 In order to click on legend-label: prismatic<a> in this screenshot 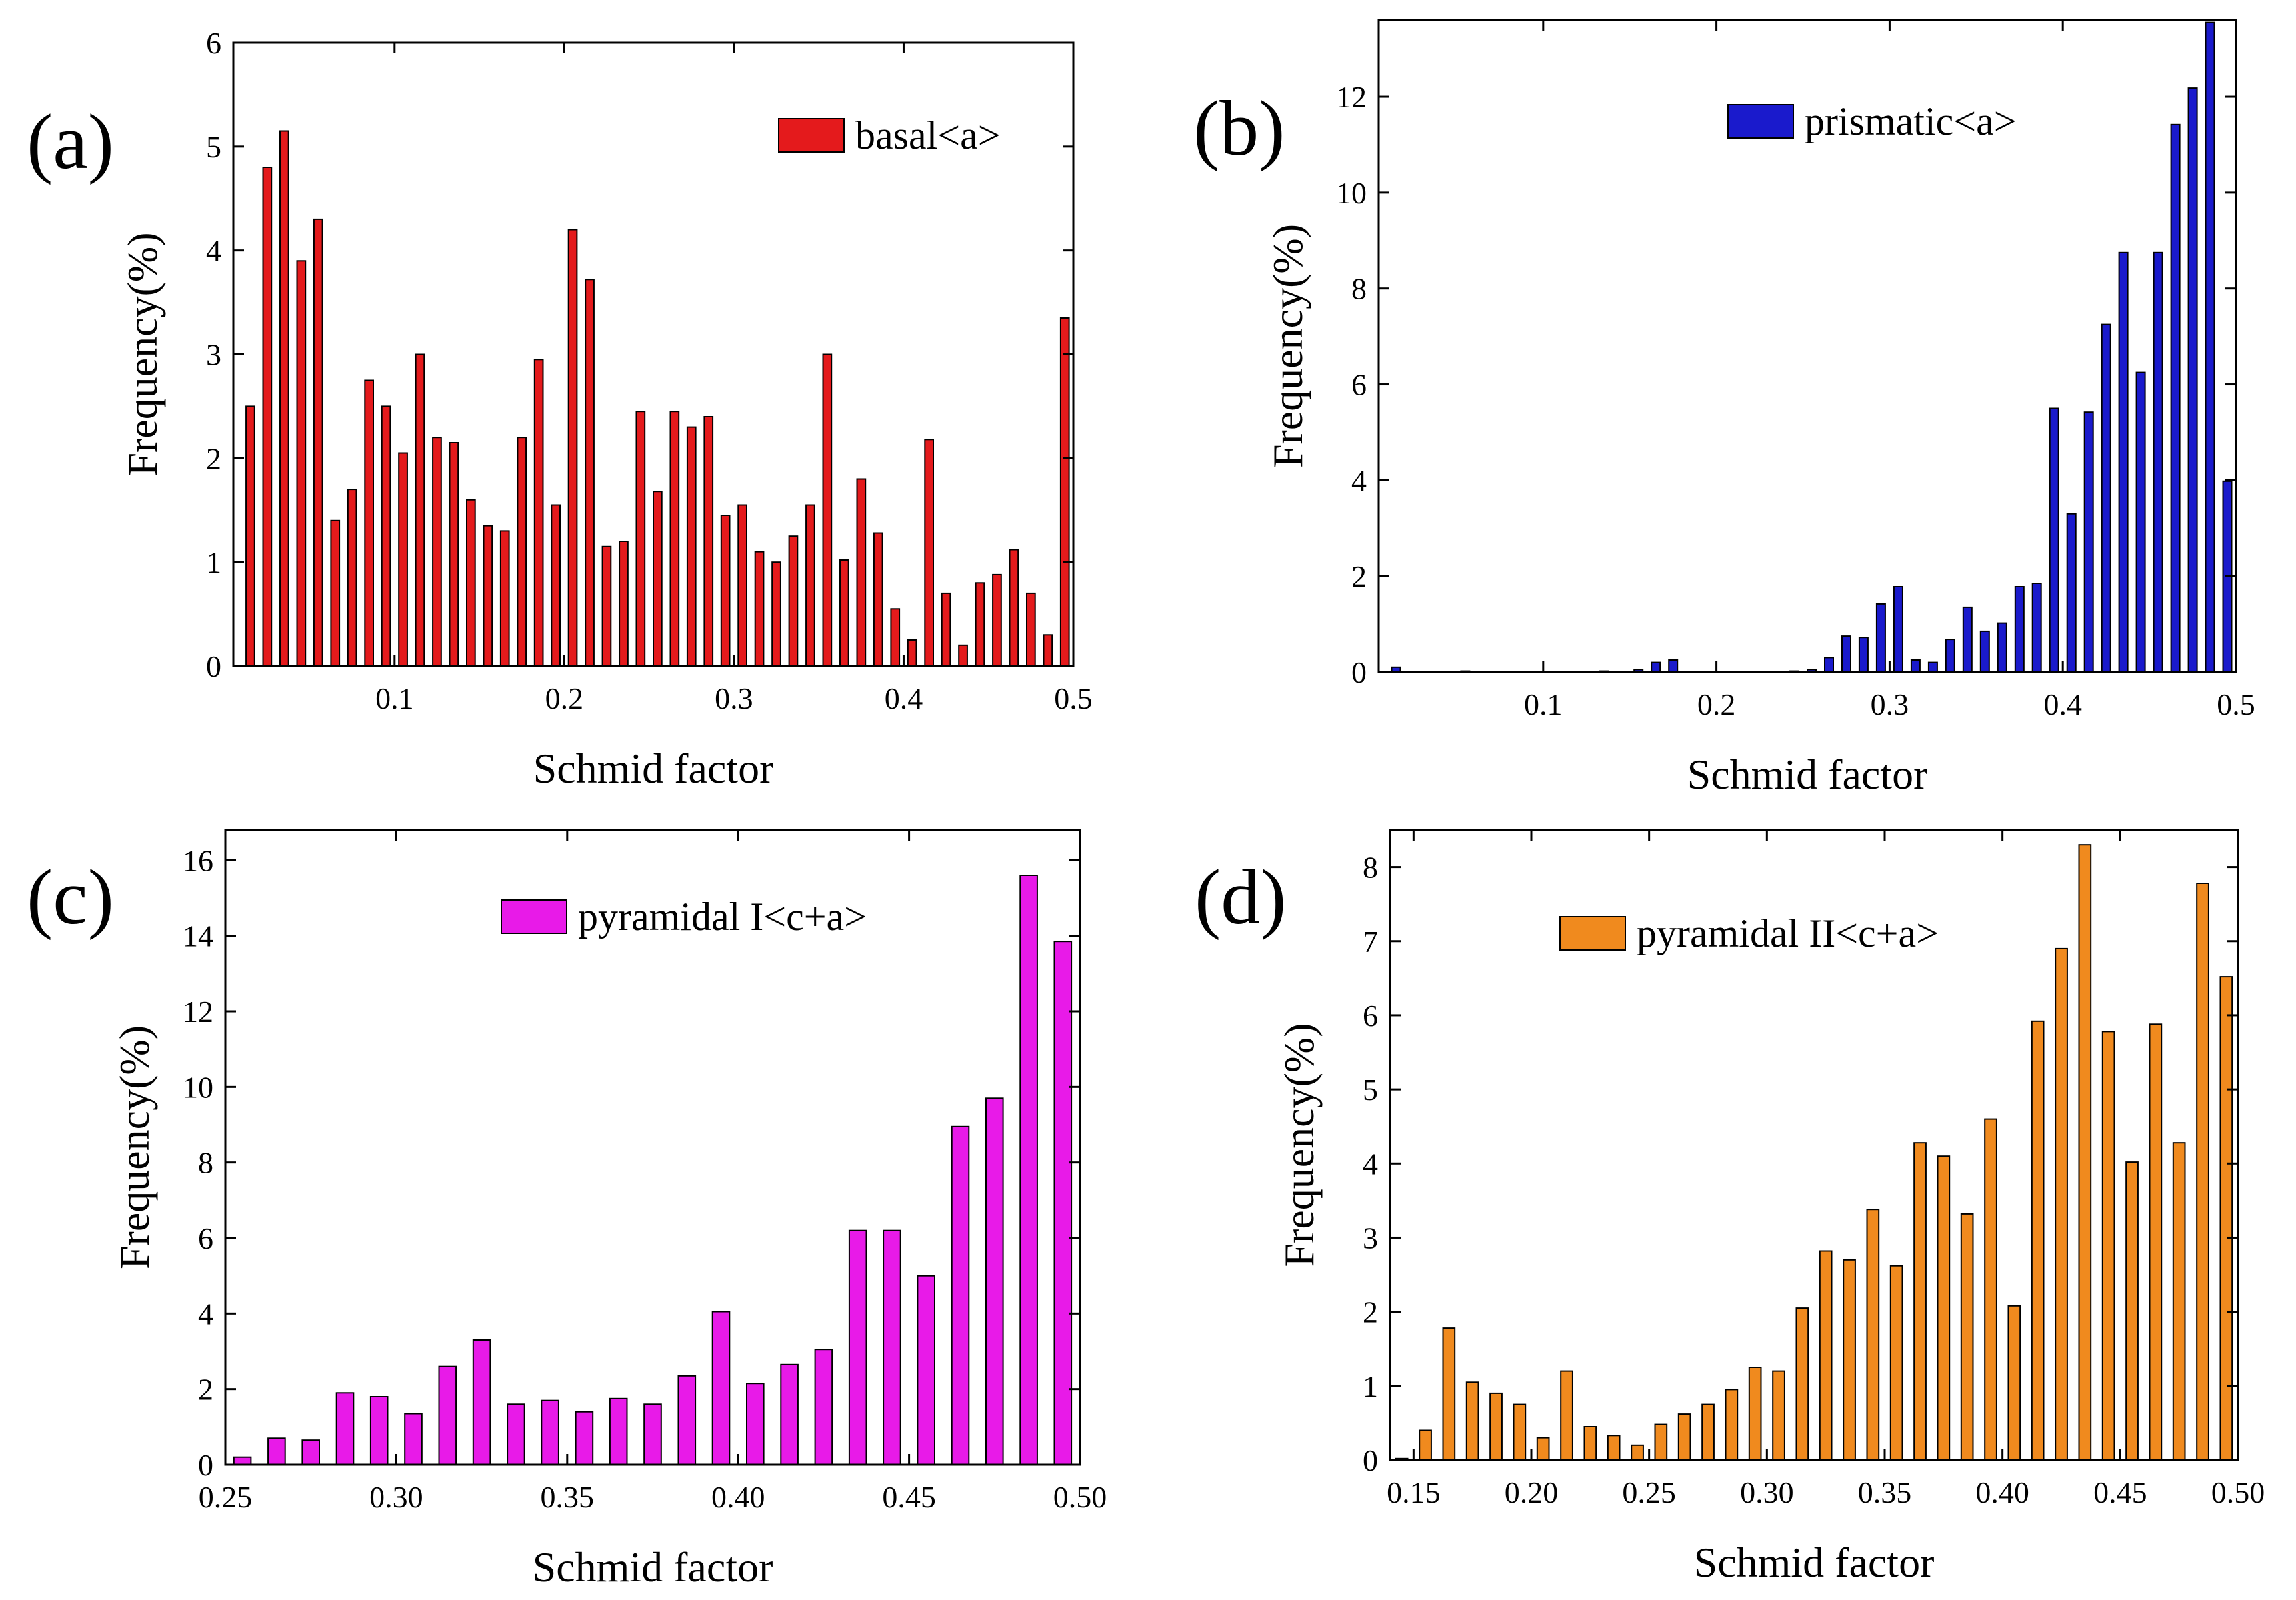, I will do `click(1911, 121)`.